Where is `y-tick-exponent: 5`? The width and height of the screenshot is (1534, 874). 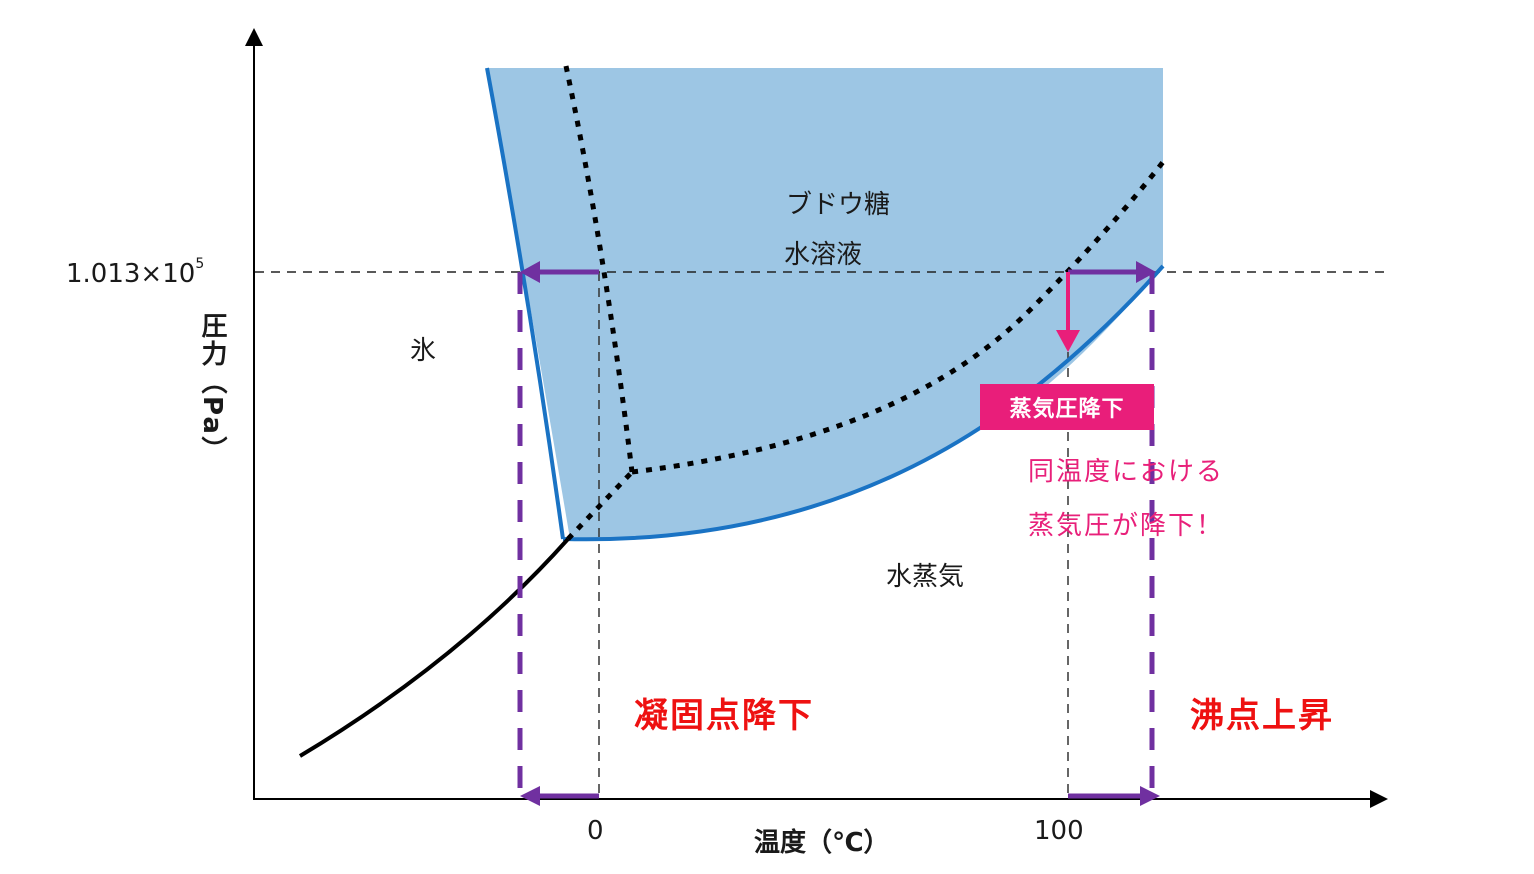
y-tick-exponent: 5 is located at coordinates (200, 264).